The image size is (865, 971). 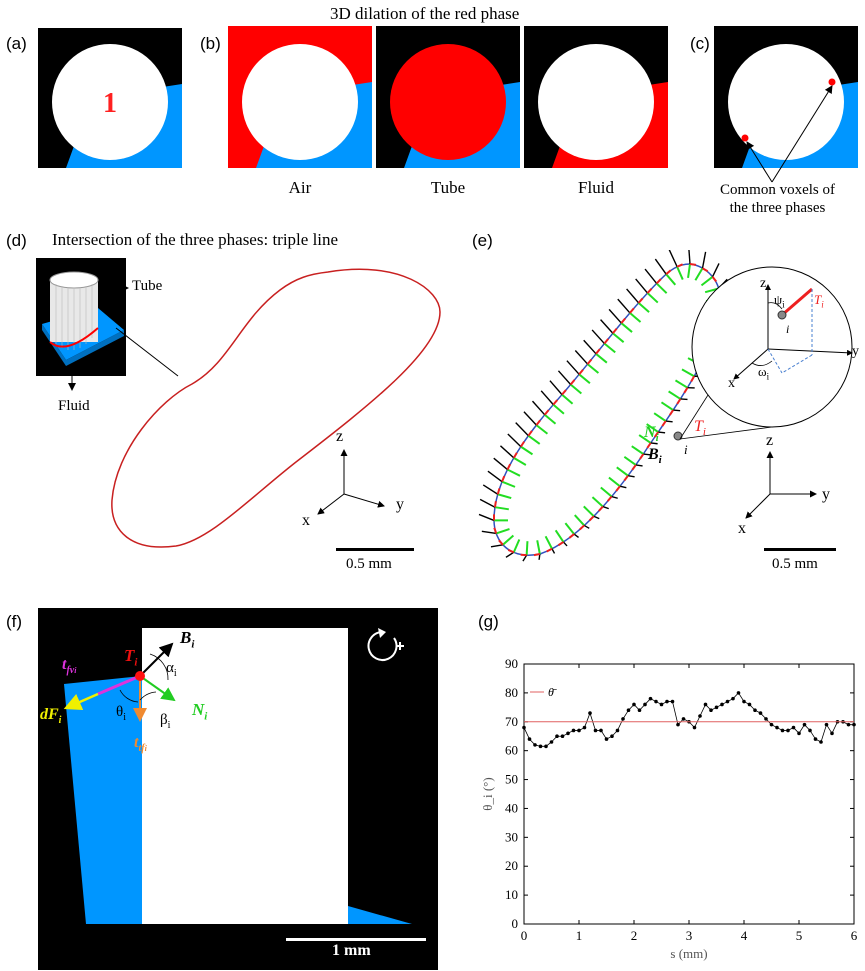 What do you see at coordinates (764, 373) in the screenshot?
I see `zoom-omega: ωi` at bounding box center [764, 373].